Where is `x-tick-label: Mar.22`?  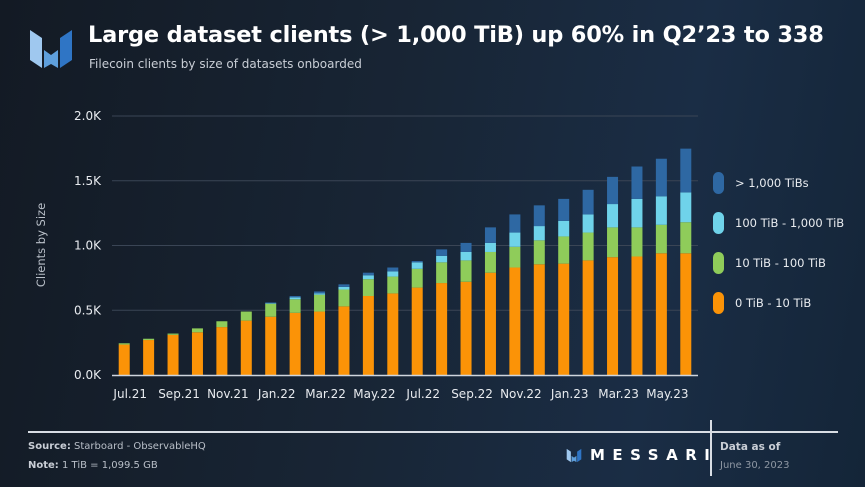
x-tick-label: Mar.22 is located at coordinates (325, 394).